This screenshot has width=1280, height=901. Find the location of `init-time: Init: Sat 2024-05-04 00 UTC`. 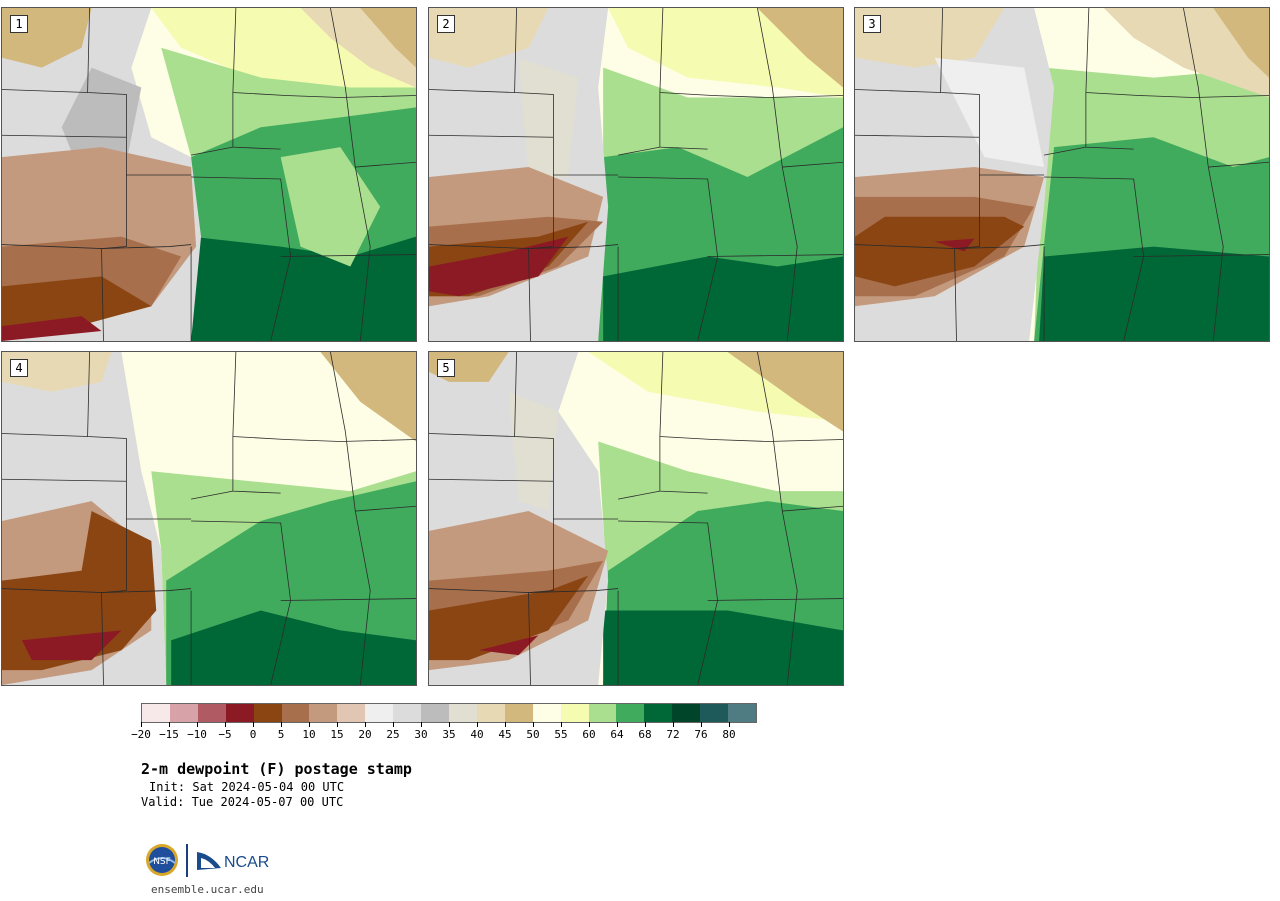

init-time: Init: Sat 2024-05-04 00 UTC is located at coordinates (247, 787).